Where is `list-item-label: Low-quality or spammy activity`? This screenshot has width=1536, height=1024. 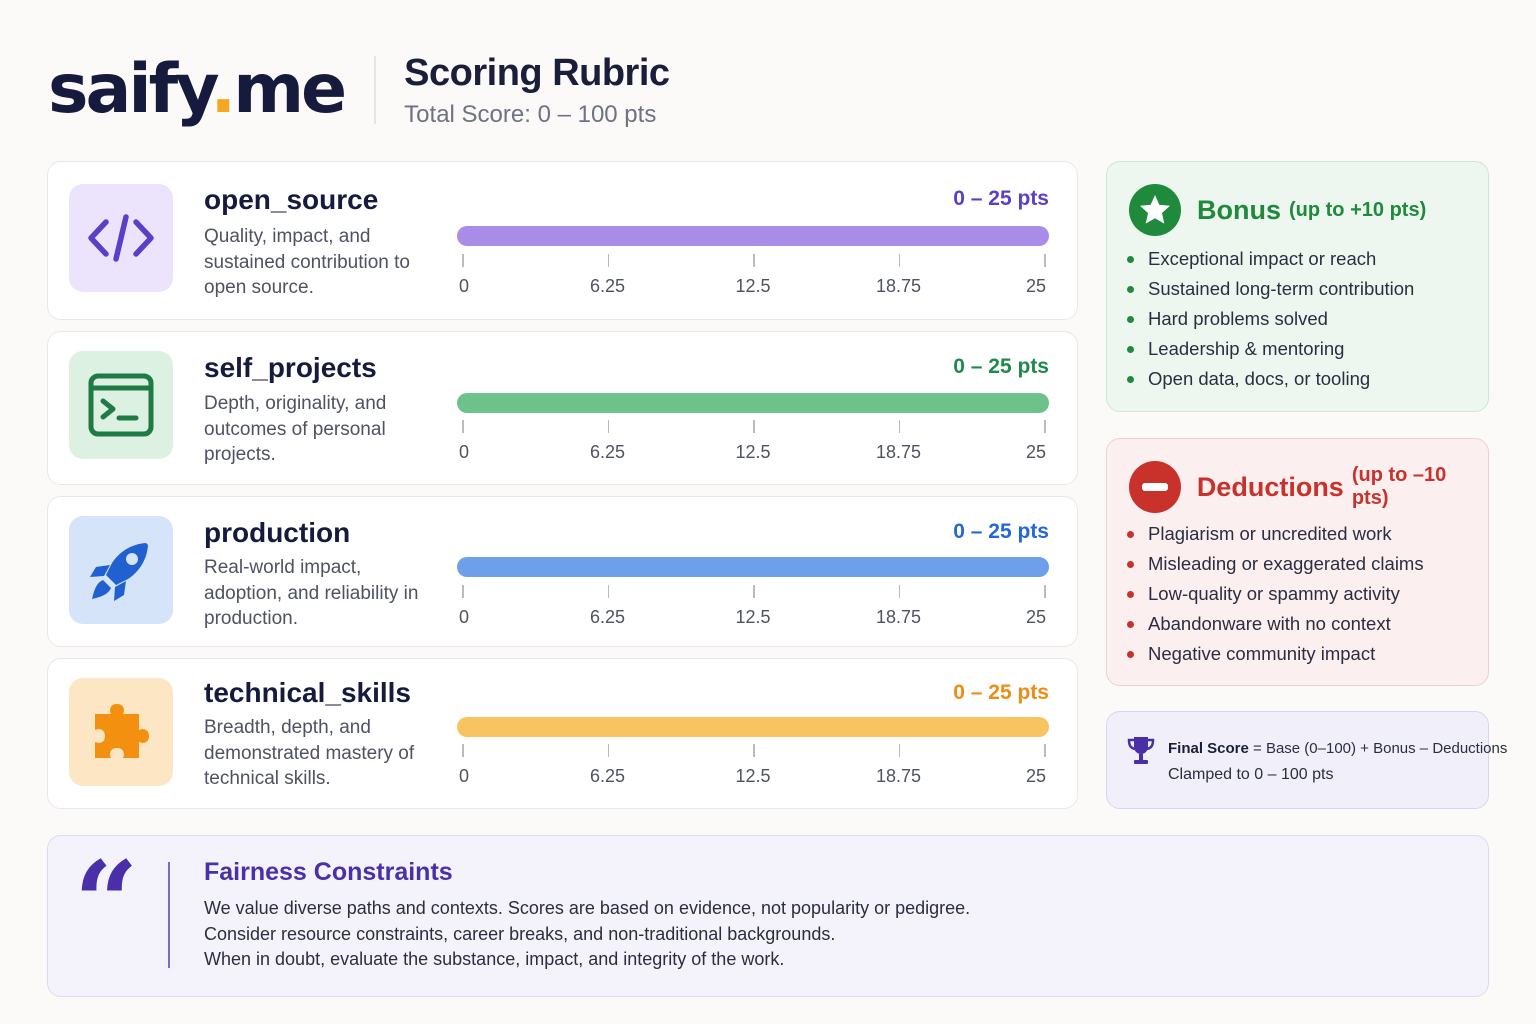 list-item-label: Low-quality or spammy activity is located at coordinates (1274, 593).